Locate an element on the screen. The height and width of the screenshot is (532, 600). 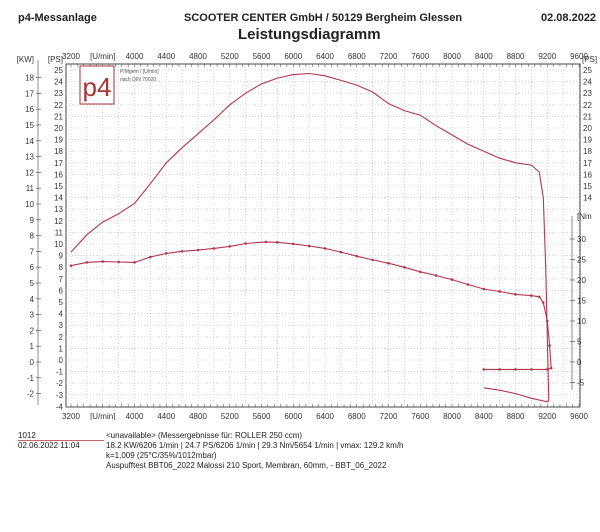
x-tick-top: 5600 is located at coordinates (262, 56).